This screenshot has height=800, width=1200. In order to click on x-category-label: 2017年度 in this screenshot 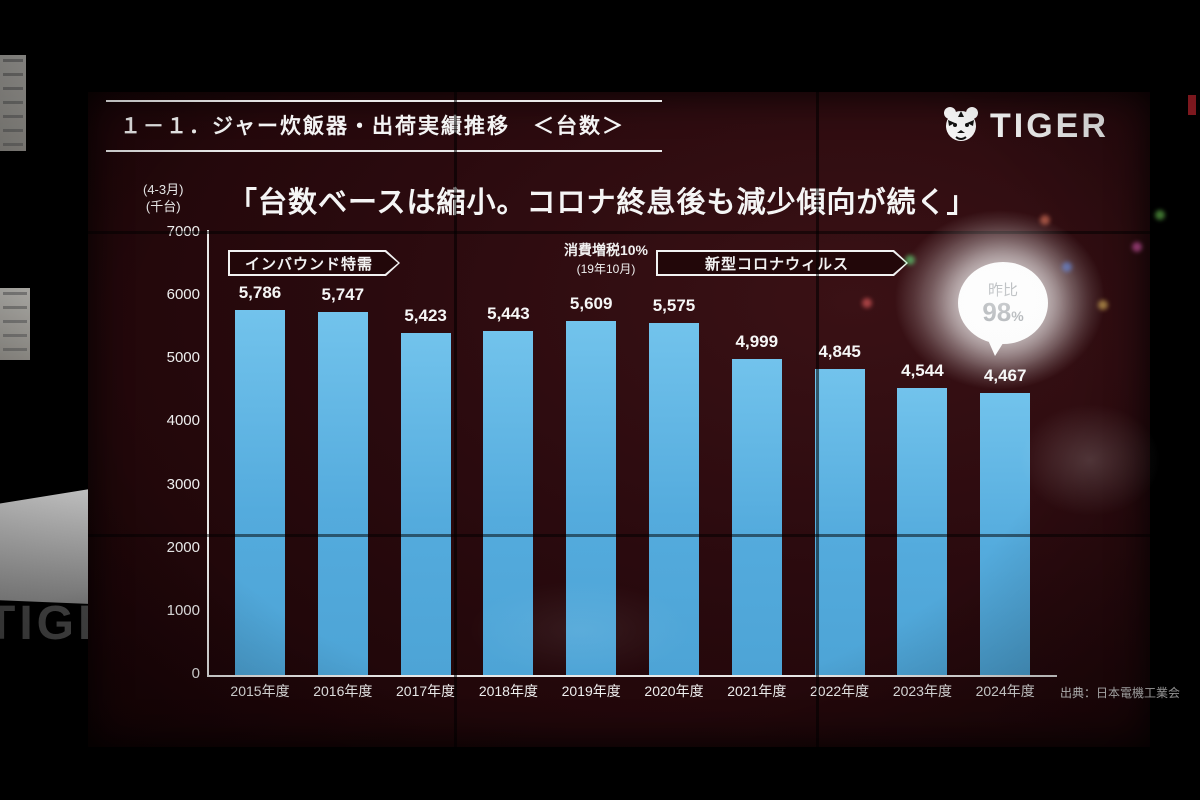, I will do `click(426, 691)`.